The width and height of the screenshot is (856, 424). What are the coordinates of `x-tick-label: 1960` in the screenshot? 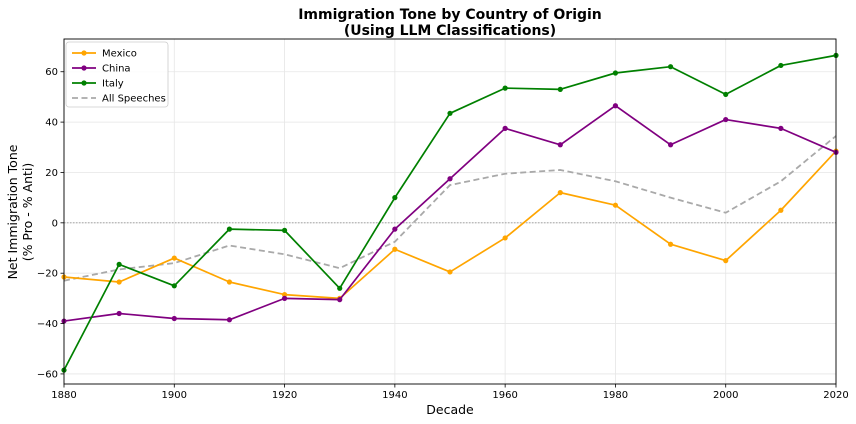 It's located at (504, 395).